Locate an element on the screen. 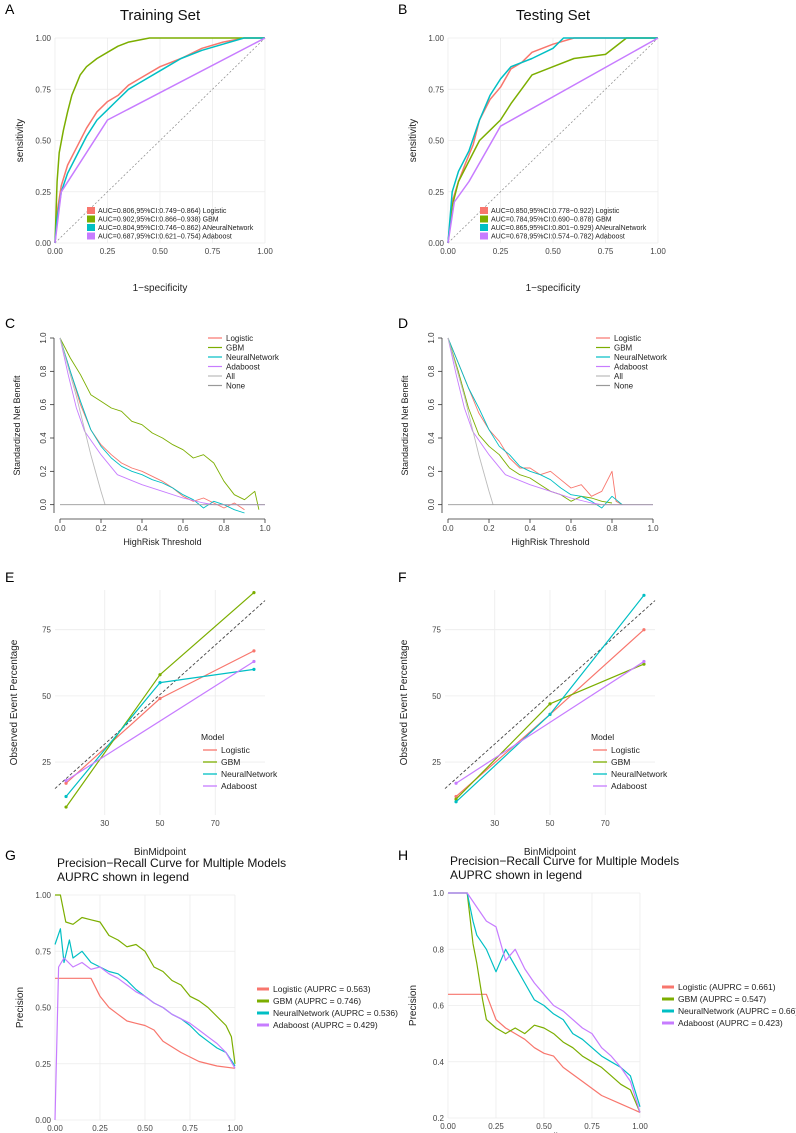 This screenshot has height=1133, width=796. legend-label: None is located at coordinates (624, 386).